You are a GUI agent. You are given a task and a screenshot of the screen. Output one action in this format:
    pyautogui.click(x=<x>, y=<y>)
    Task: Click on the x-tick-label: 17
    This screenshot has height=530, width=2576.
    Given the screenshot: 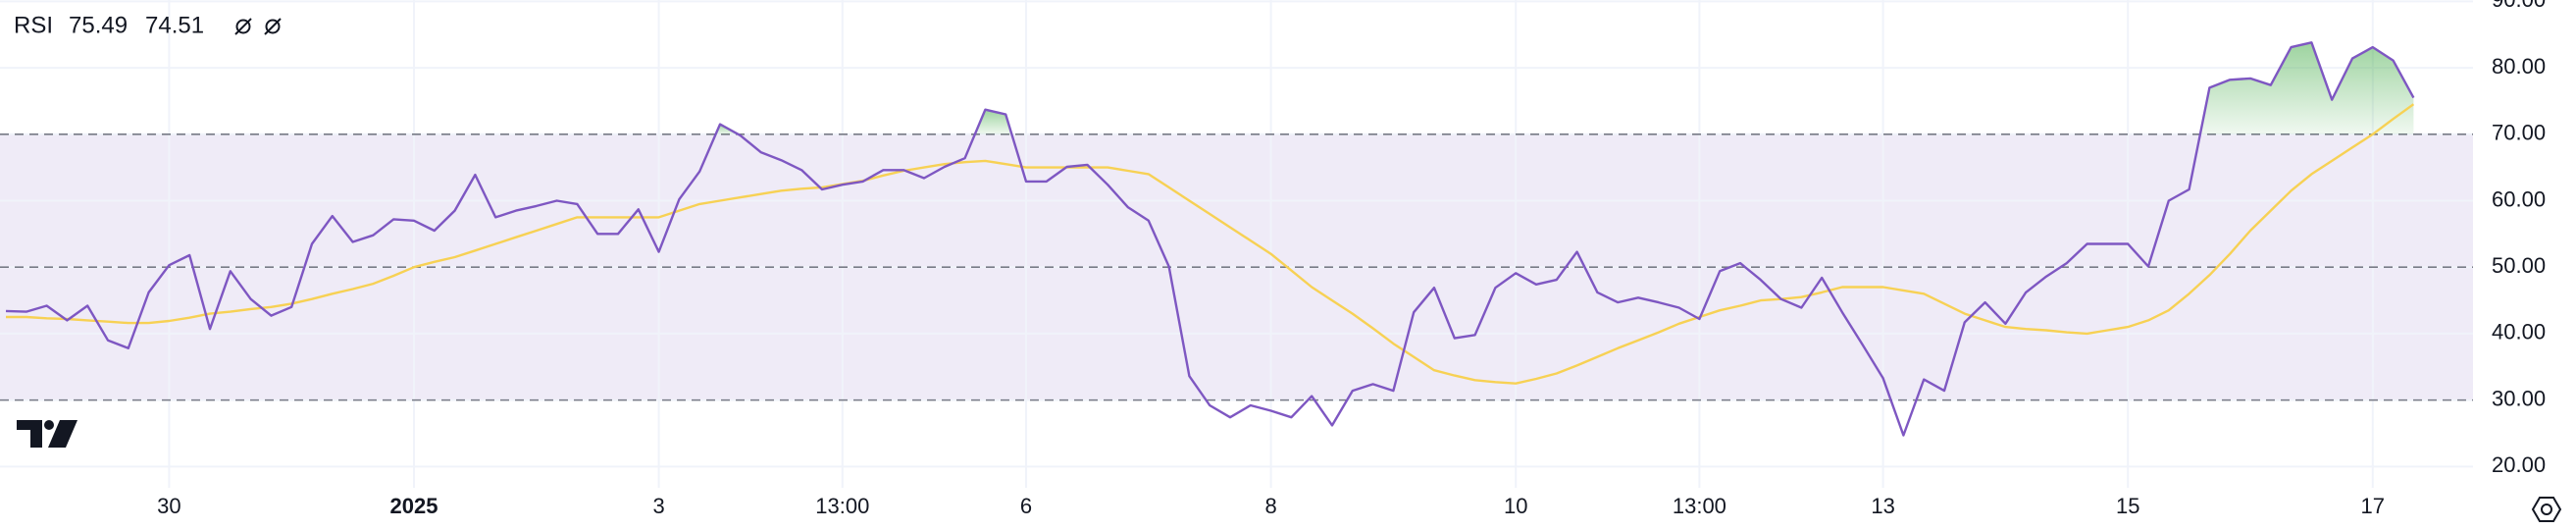 What is the action you would take?
    pyautogui.click(x=2373, y=506)
    